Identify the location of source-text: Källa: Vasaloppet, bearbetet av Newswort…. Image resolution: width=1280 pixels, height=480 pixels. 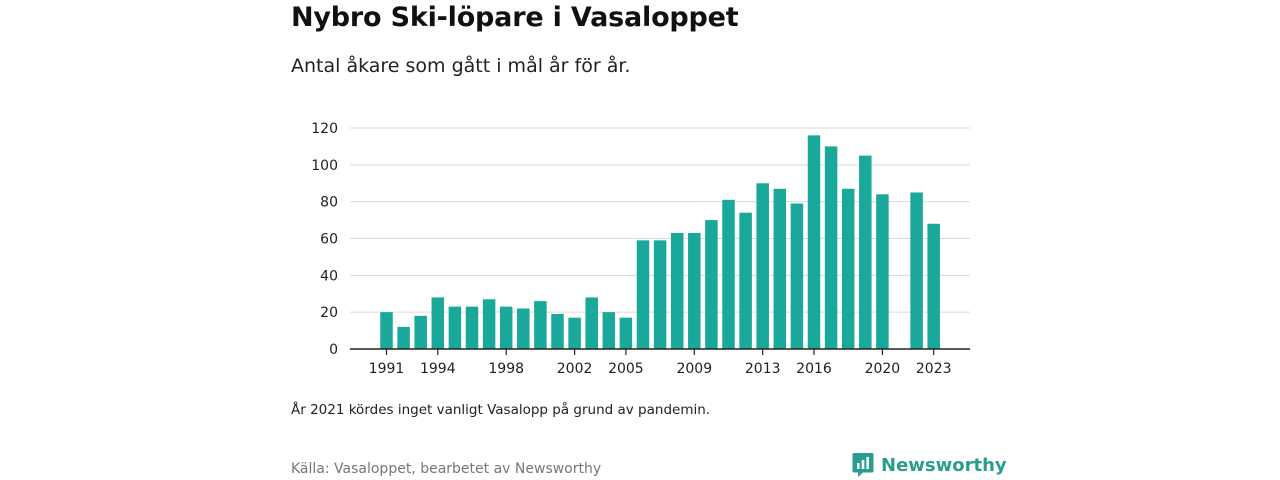
(446, 469).